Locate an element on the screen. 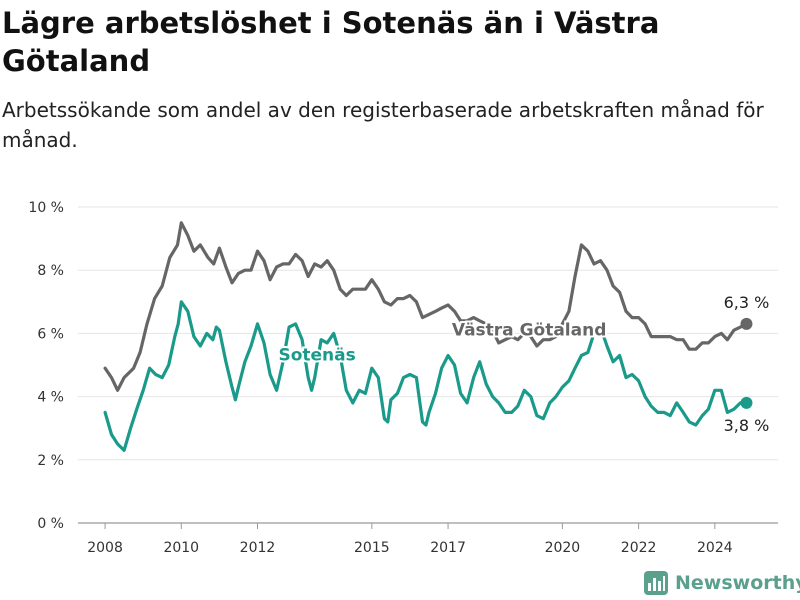 The height and width of the screenshot is (600, 800). x-tick-label: 2008 is located at coordinates (105, 548).